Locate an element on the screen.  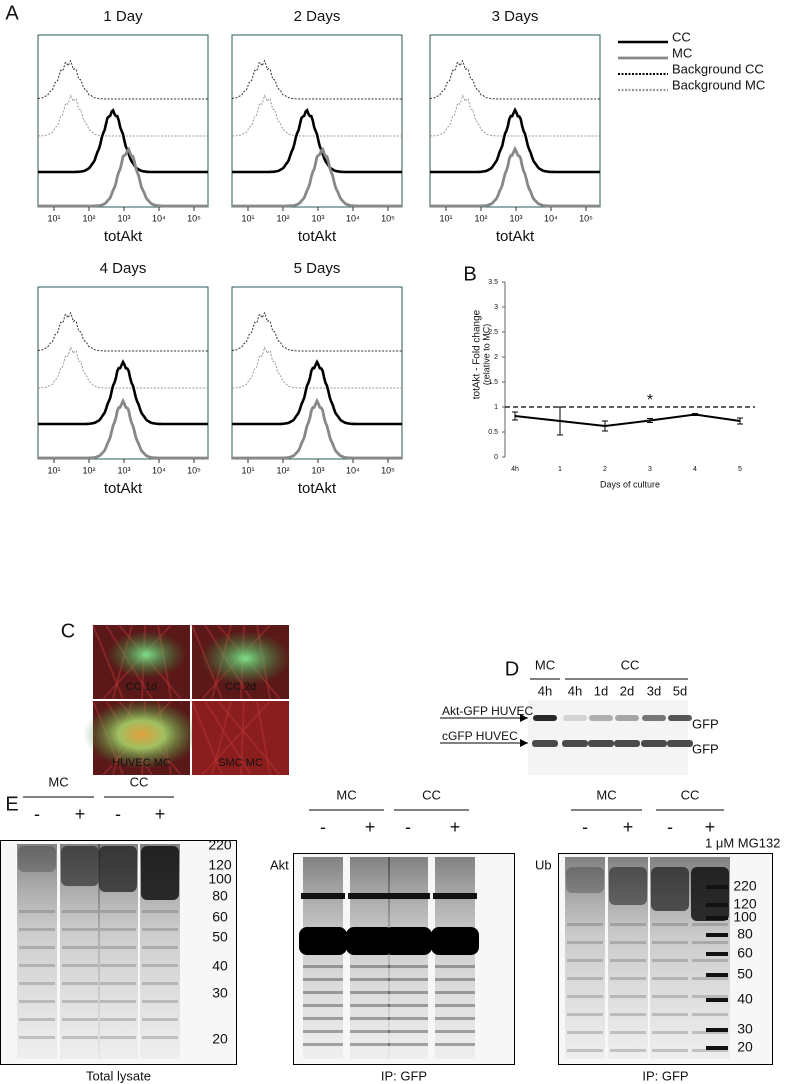
histogram-title: 3 Days is located at coordinates (515, 16).